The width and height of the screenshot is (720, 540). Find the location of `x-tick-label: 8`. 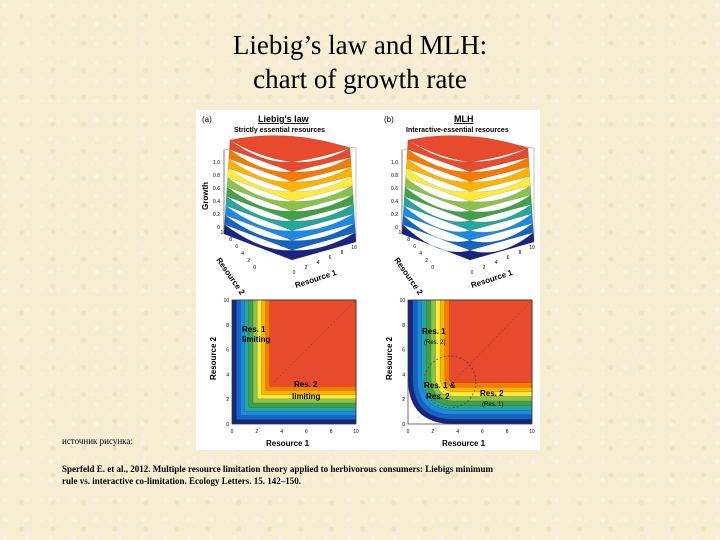

x-tick-label: 8 is located at coordinates (331, 432).